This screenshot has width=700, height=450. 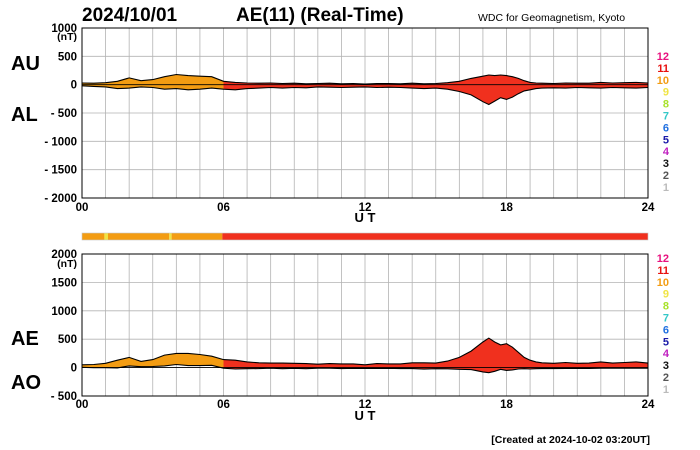 I want to click on series-line-ae, so click(x=365, y=351).